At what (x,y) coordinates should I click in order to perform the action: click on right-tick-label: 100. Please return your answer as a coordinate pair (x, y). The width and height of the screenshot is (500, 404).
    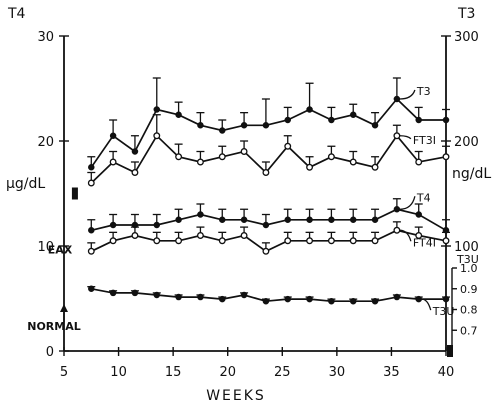
    Looking at the image, I should click on (466, 247).